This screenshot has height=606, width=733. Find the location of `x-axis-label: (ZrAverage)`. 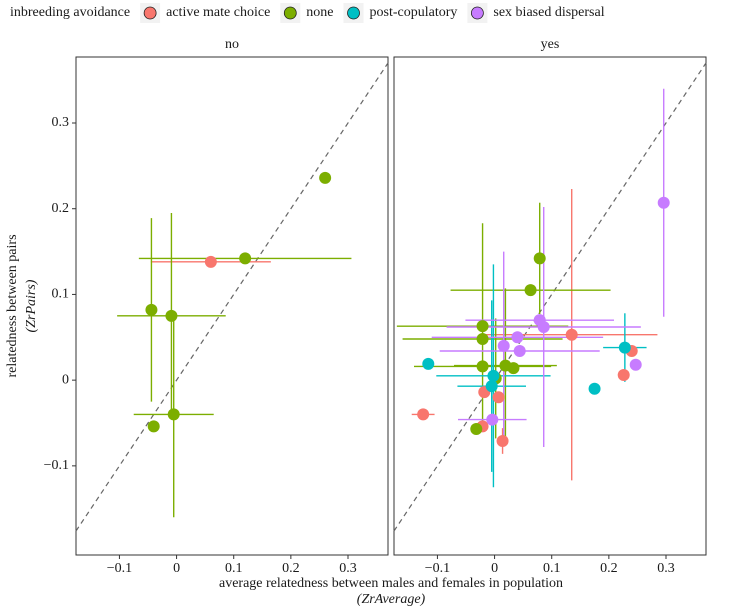

x-axis-label: (ZrAverage) is located at coordinates (391, 599).